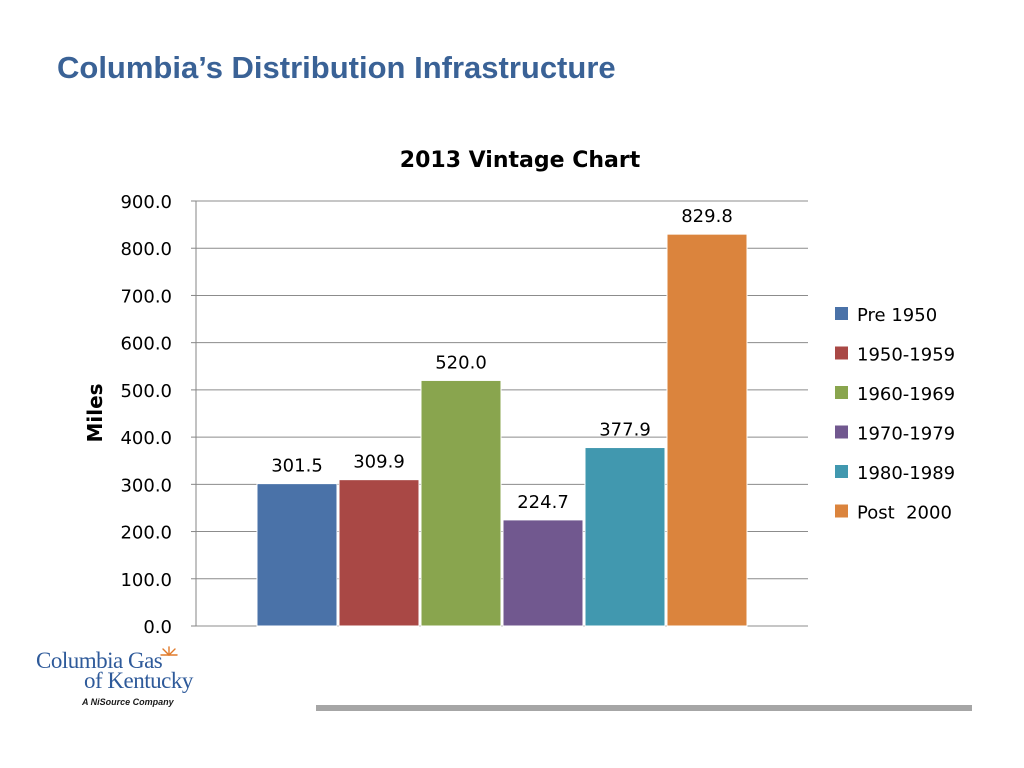  I want to click on y-tick-label: 700.0, so click(146, 296).